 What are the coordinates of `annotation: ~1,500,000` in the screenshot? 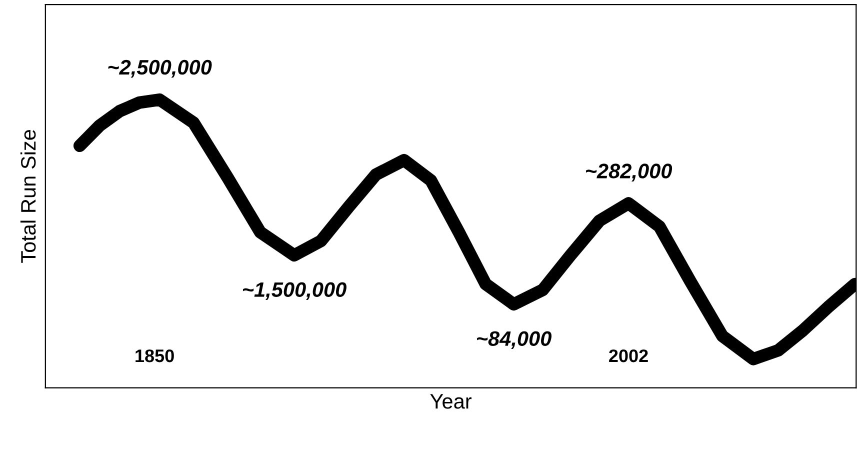 It's located at (294, 291).